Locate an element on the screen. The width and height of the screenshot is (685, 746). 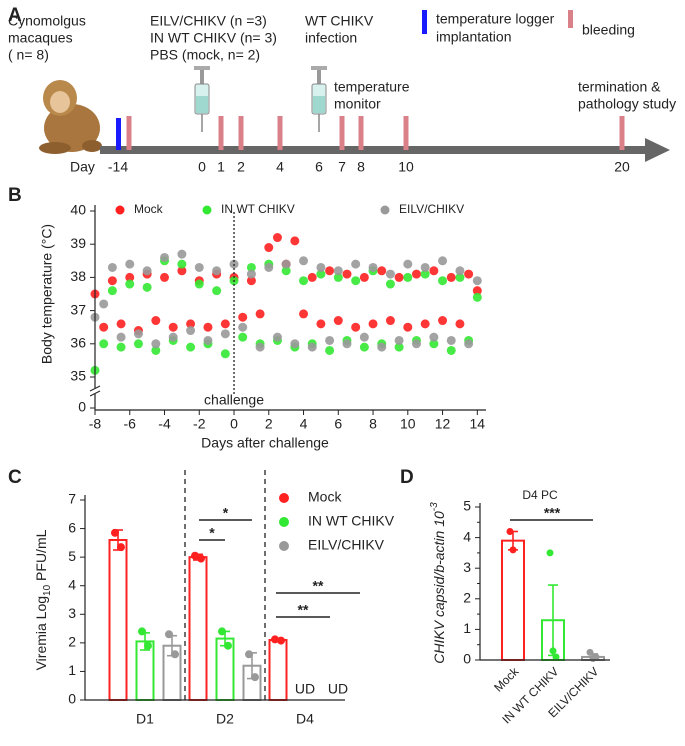
x-tick-label: D2 is located at coordinates (225, 719).